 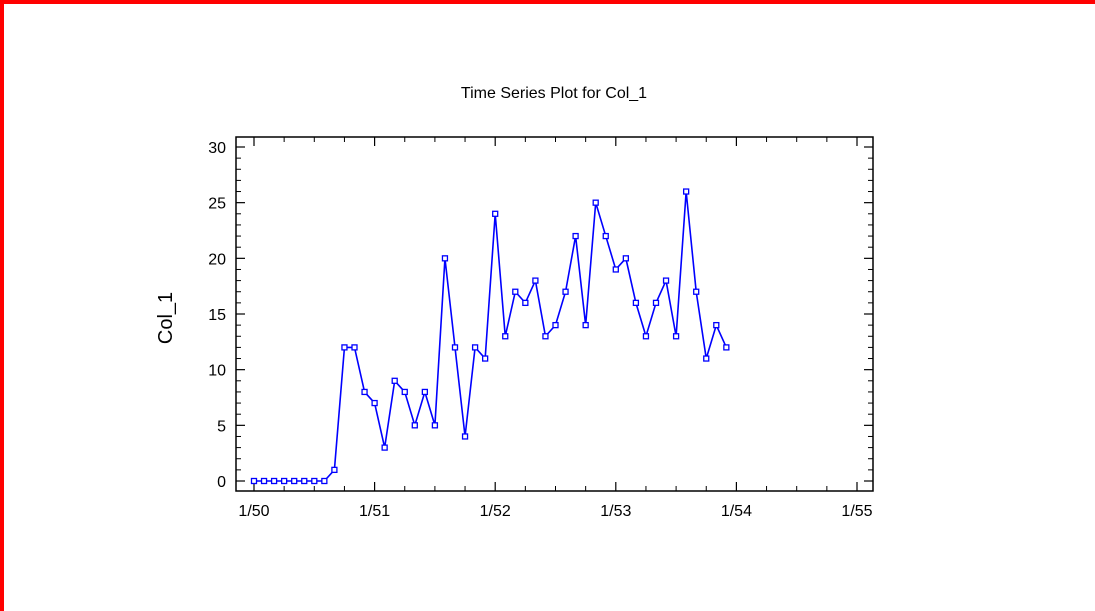 I want to click on y-axis-label: Col_1, so click(x=166, y=318).